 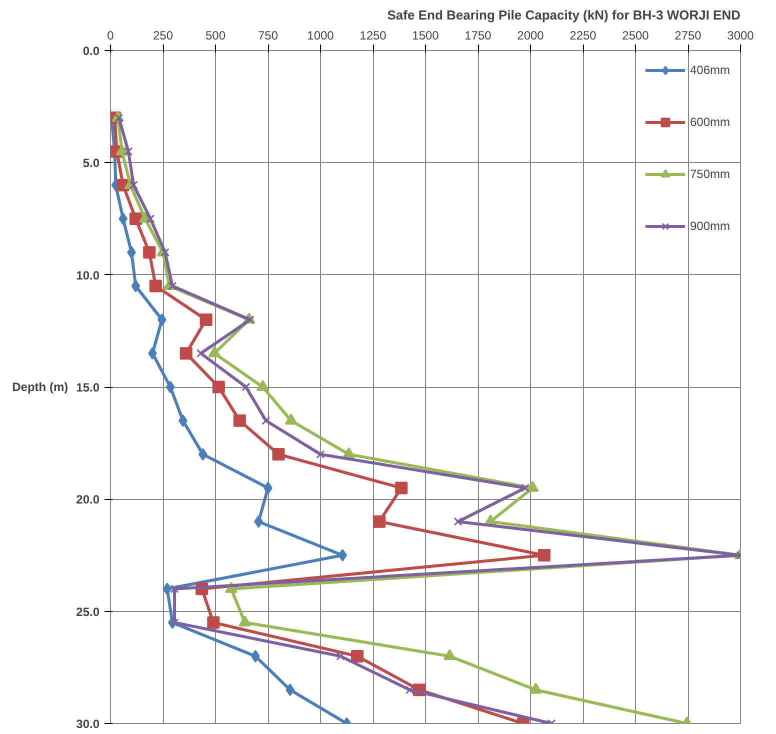 What do you see at coordinates (88, 387) in the screenshot?
I see `y-tick-label: 15.0` at bounding box center [88, 387].